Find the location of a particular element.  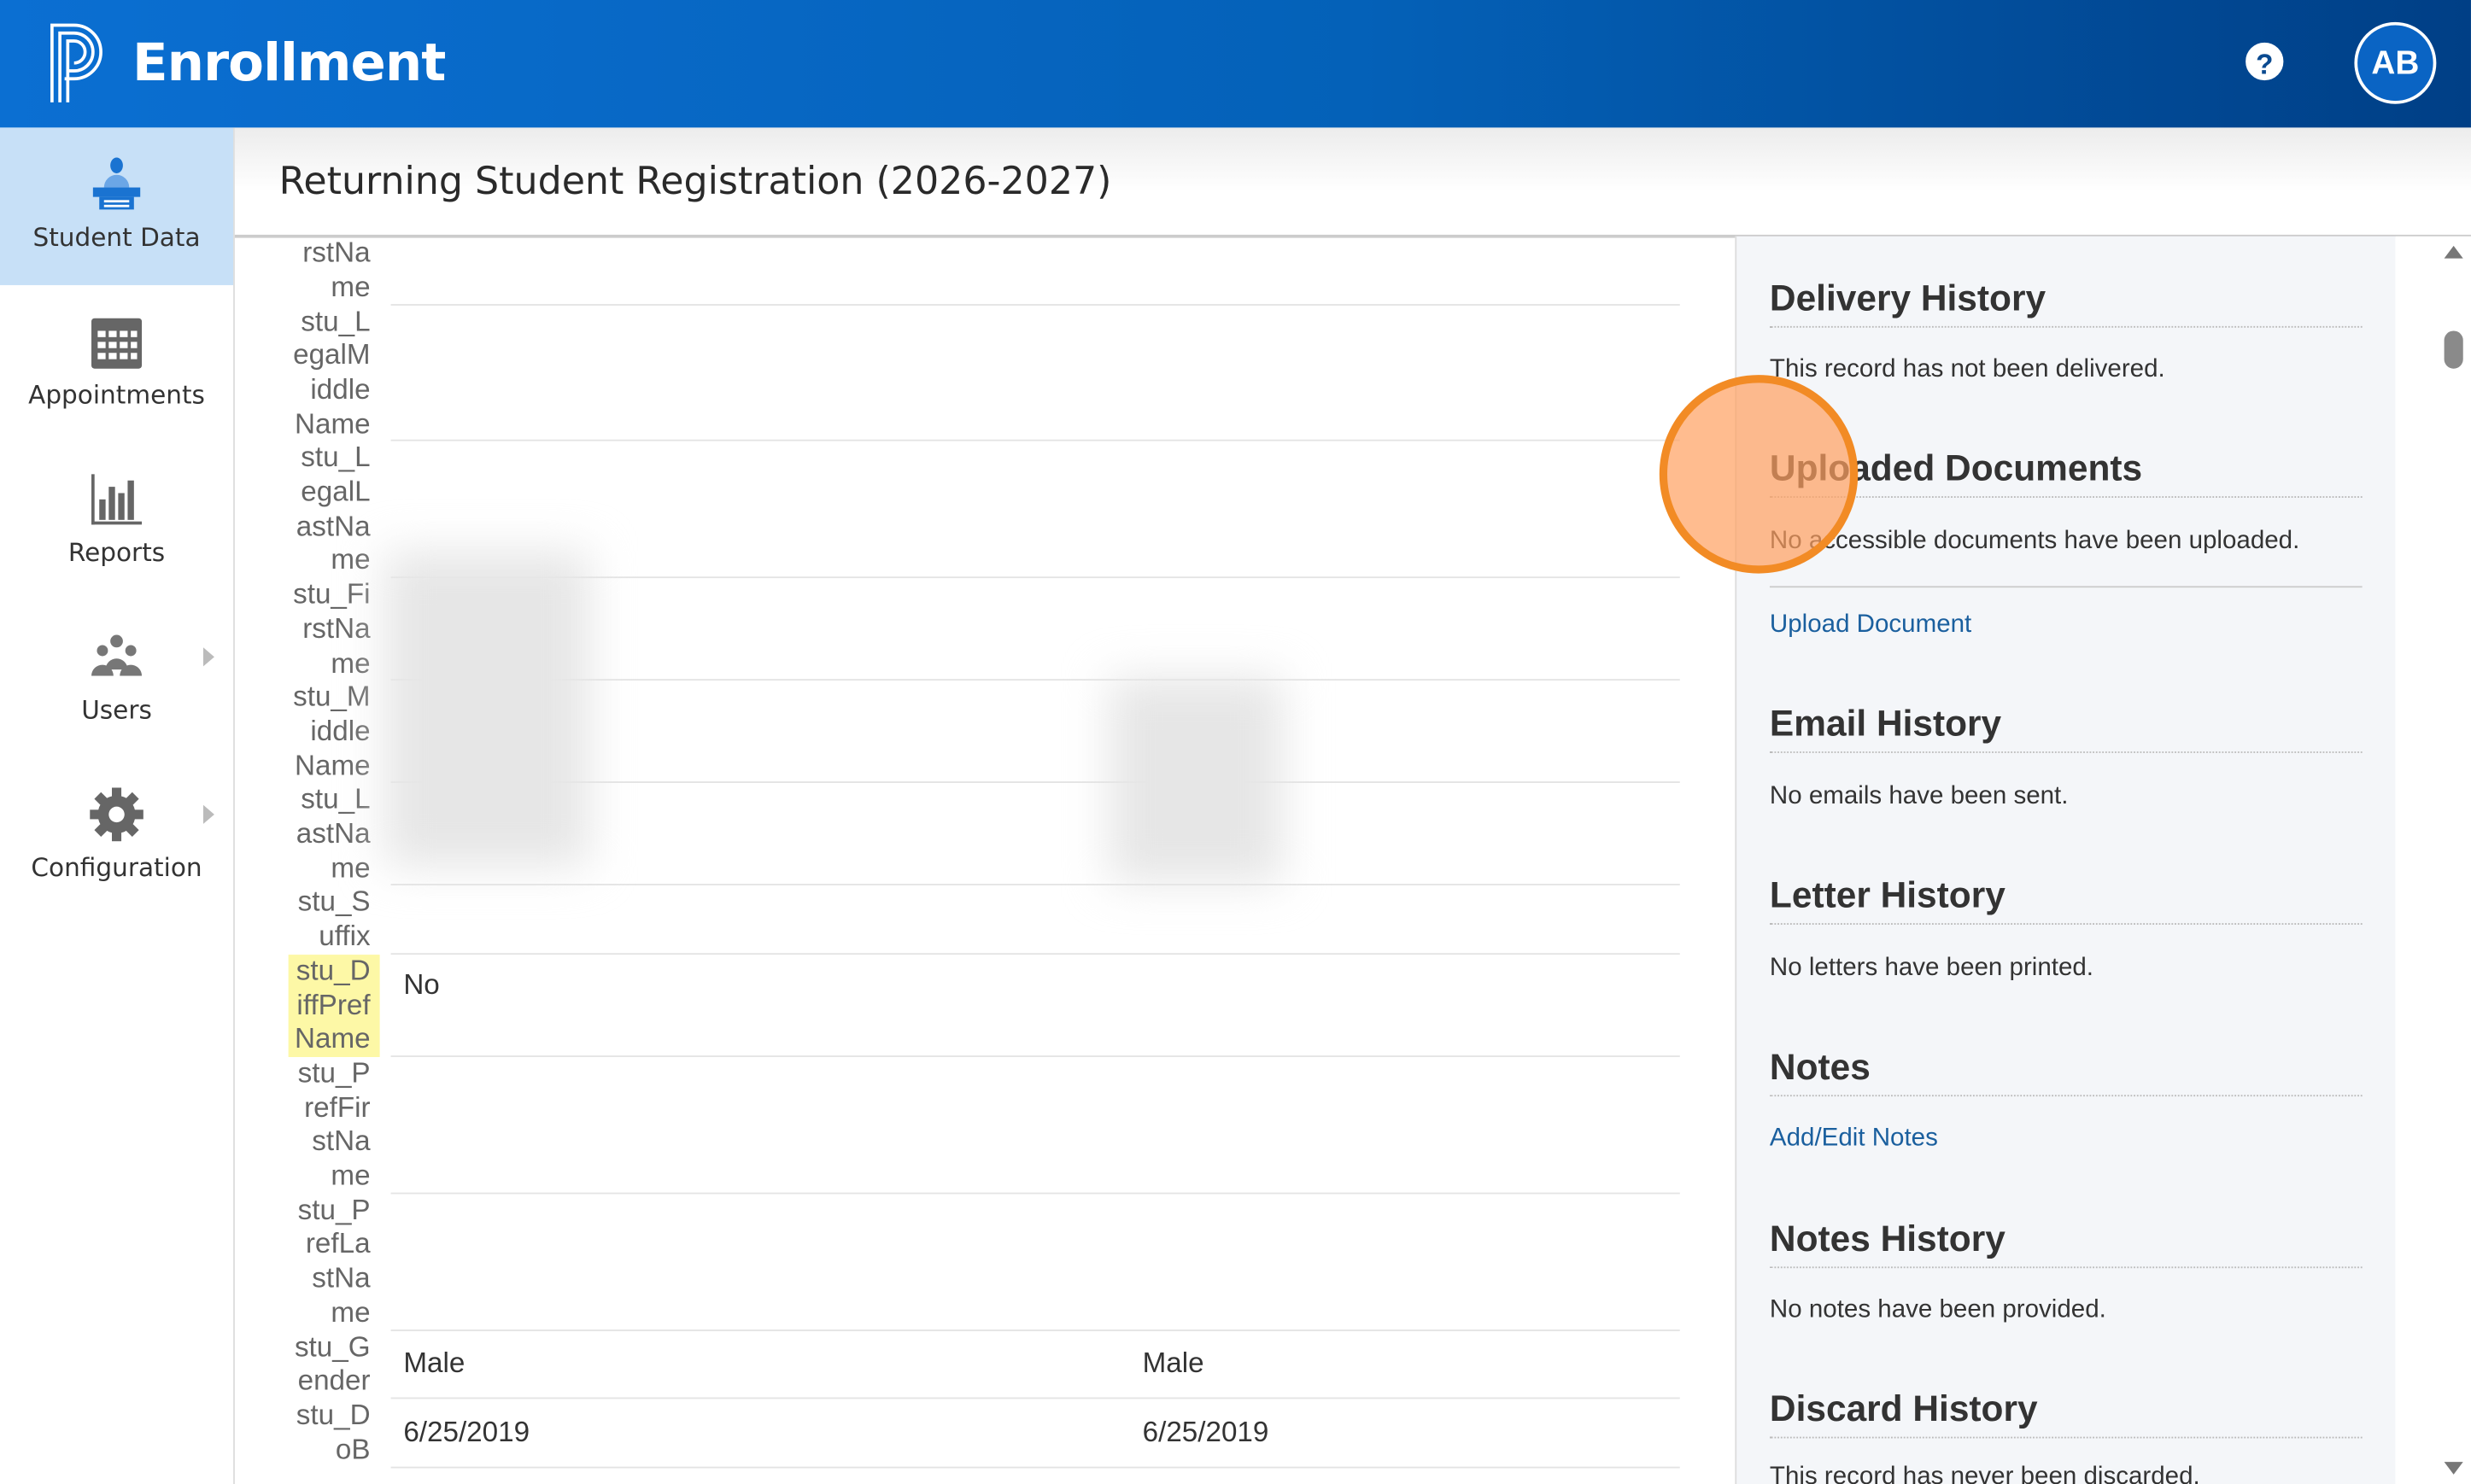

field-label: stu_Fi rstNa me is located at coordinates (334, 629).